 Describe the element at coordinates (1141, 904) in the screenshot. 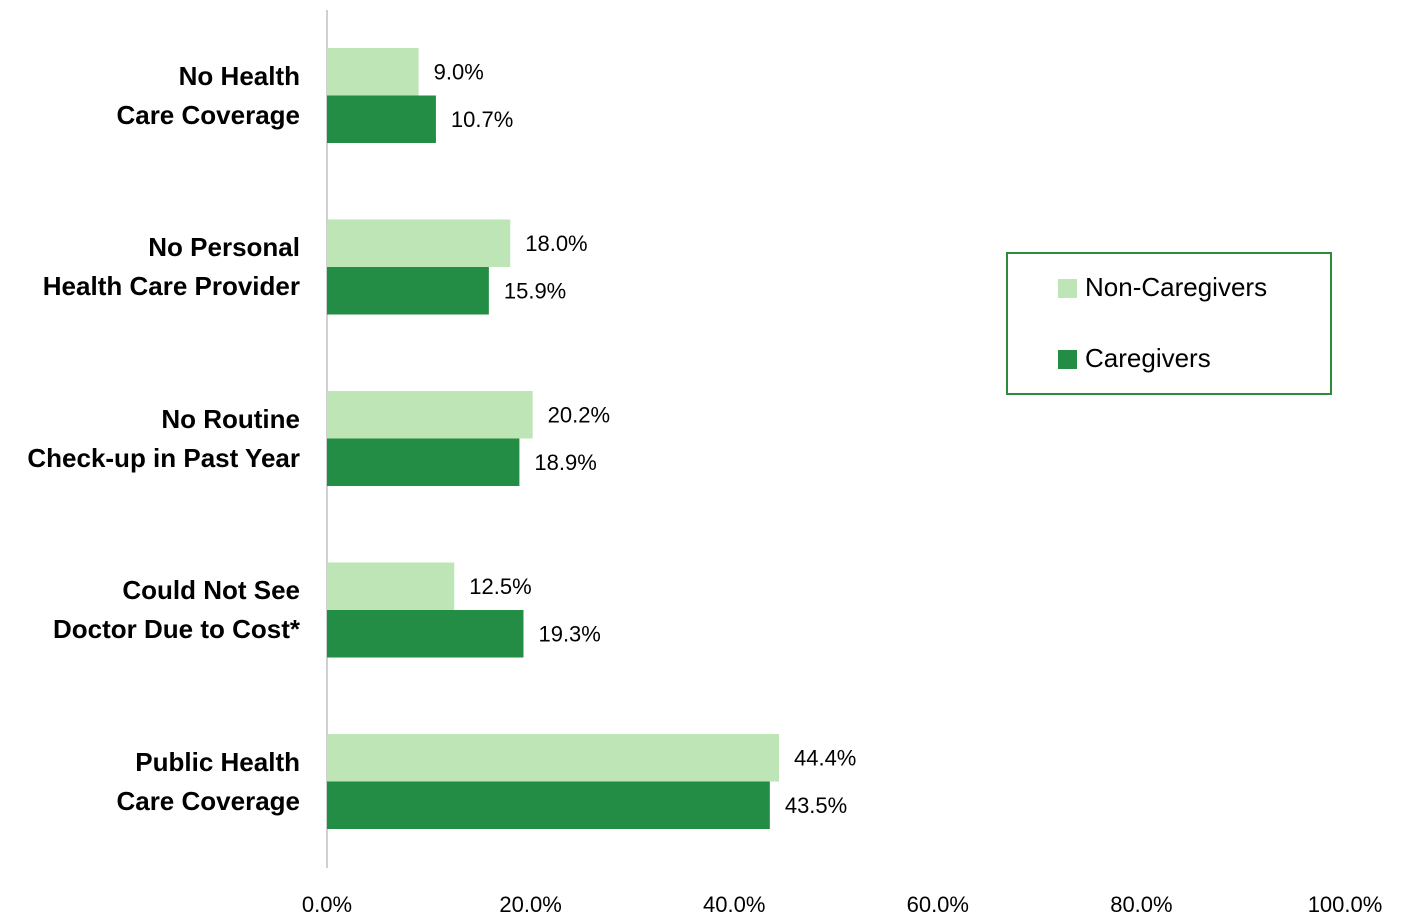

I see `x-tick-label: 80.0%` at that location.